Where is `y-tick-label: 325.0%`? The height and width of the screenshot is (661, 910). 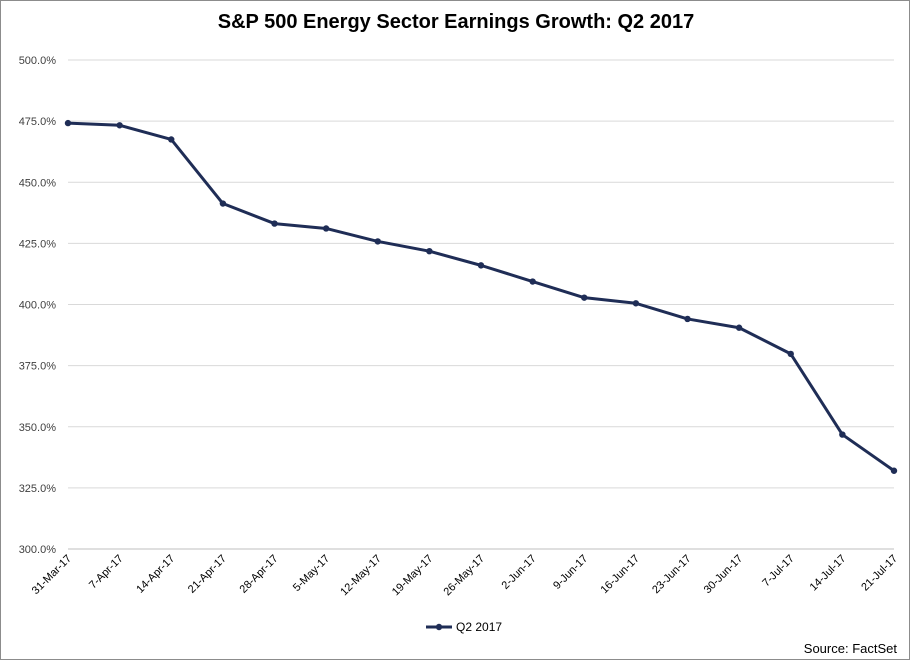 y-tick-label: 325.0% is located at coordinates (38, 489).